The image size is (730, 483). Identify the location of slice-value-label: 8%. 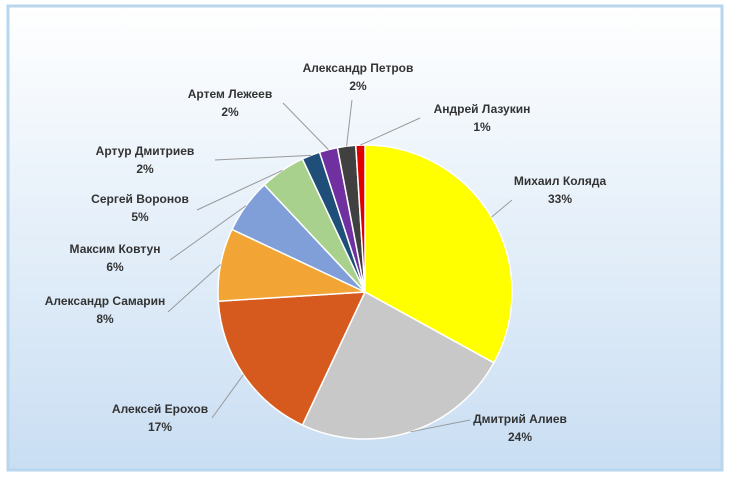
(105, 319).